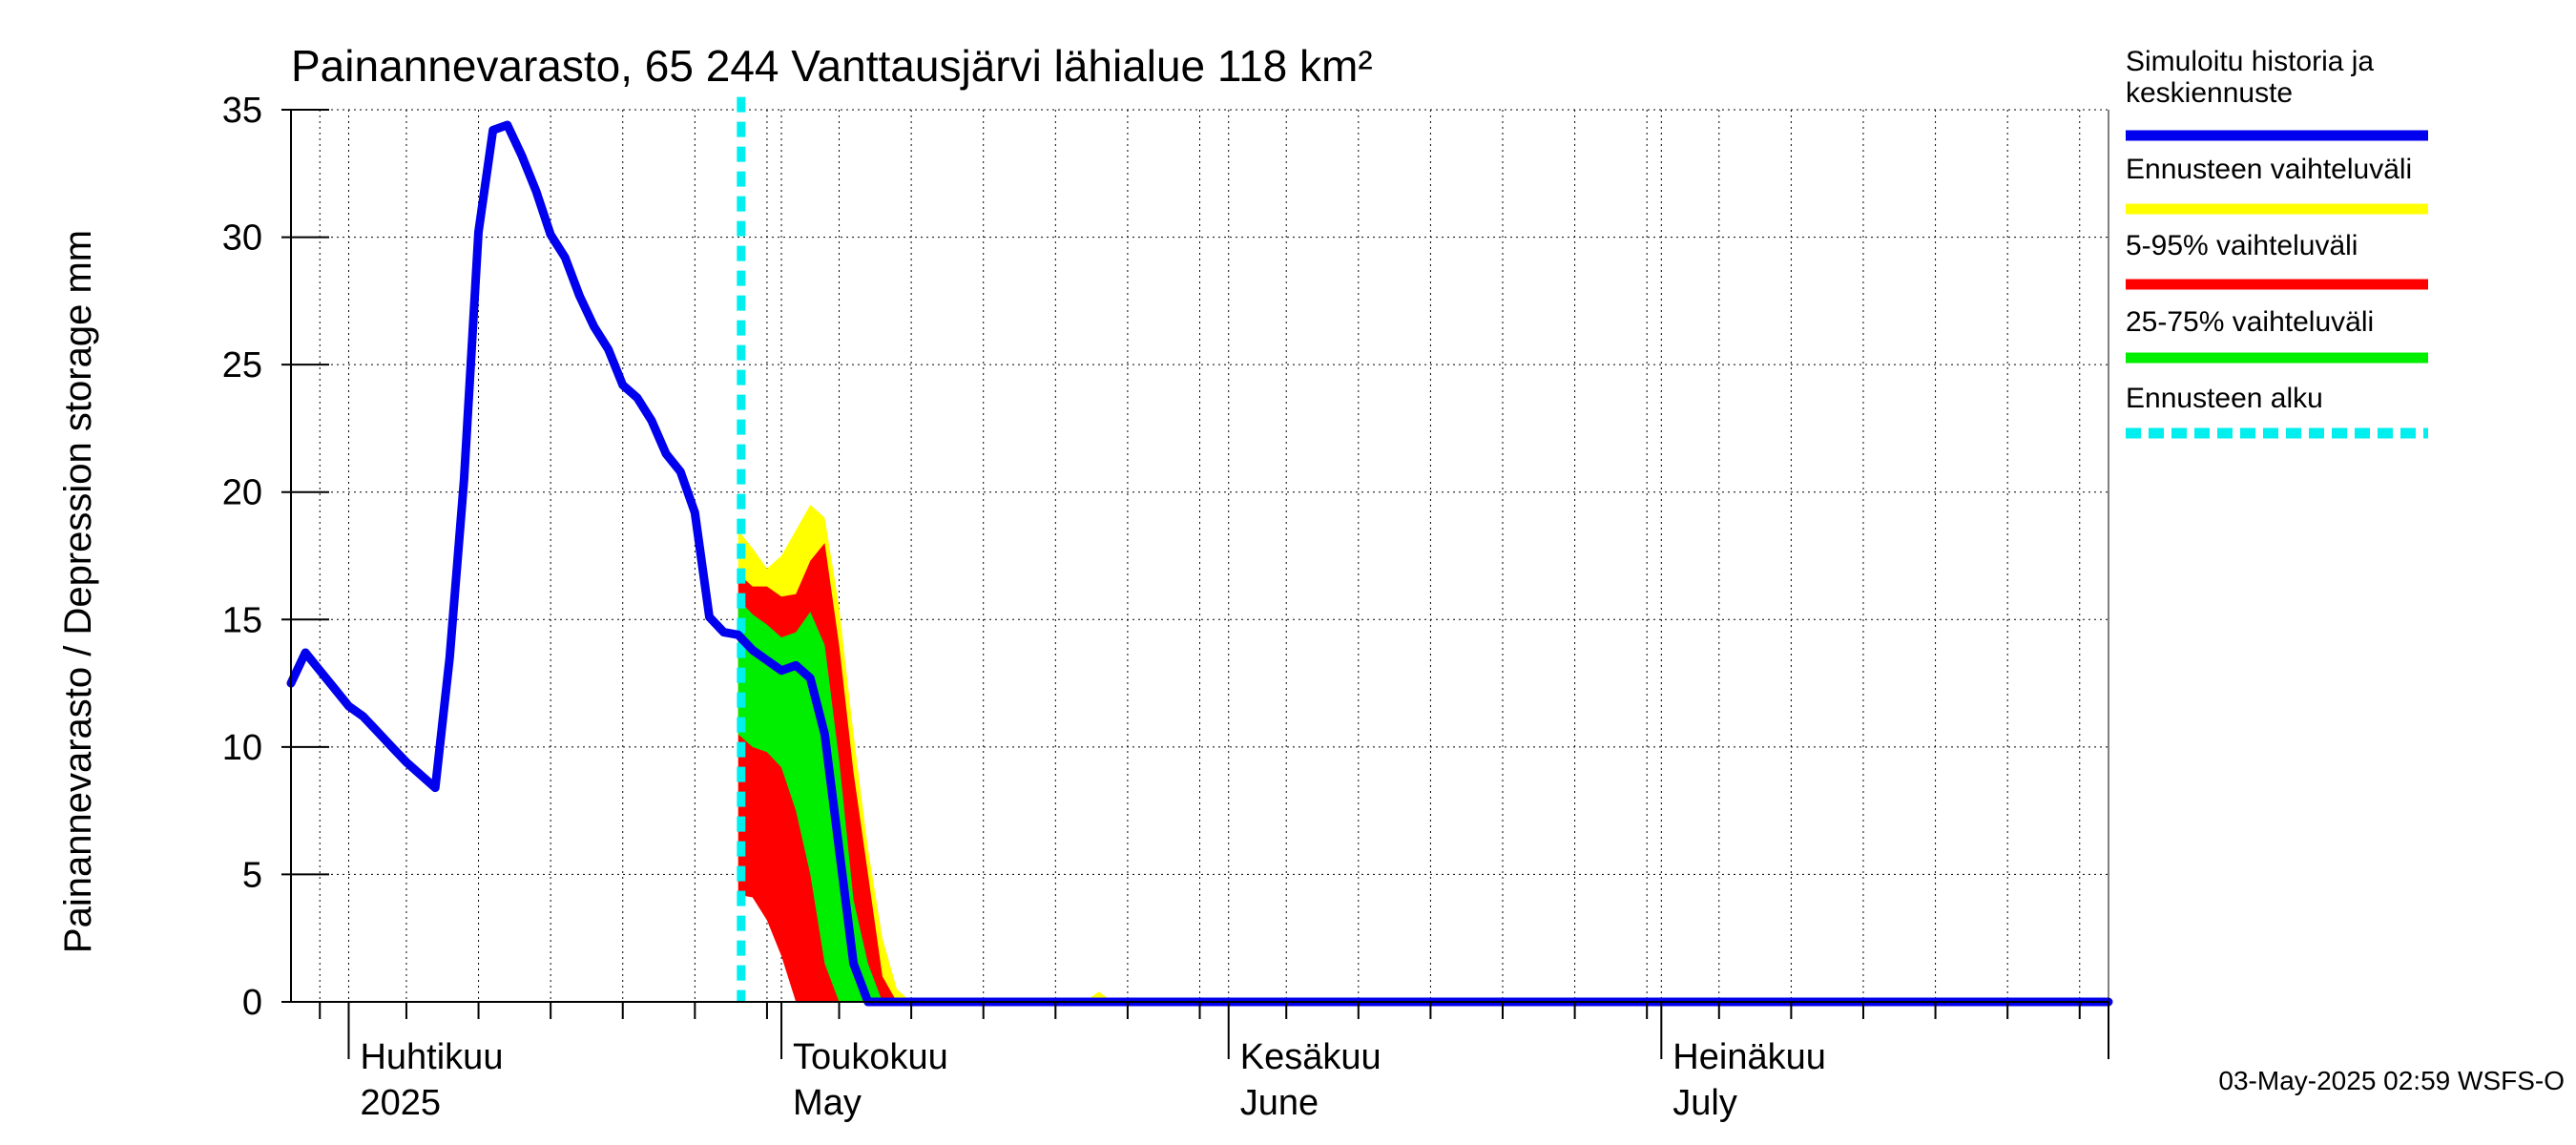  Describe the element at coordinates (252, 875) in the screenshot. I see `y-tick-label: 5` at that location.